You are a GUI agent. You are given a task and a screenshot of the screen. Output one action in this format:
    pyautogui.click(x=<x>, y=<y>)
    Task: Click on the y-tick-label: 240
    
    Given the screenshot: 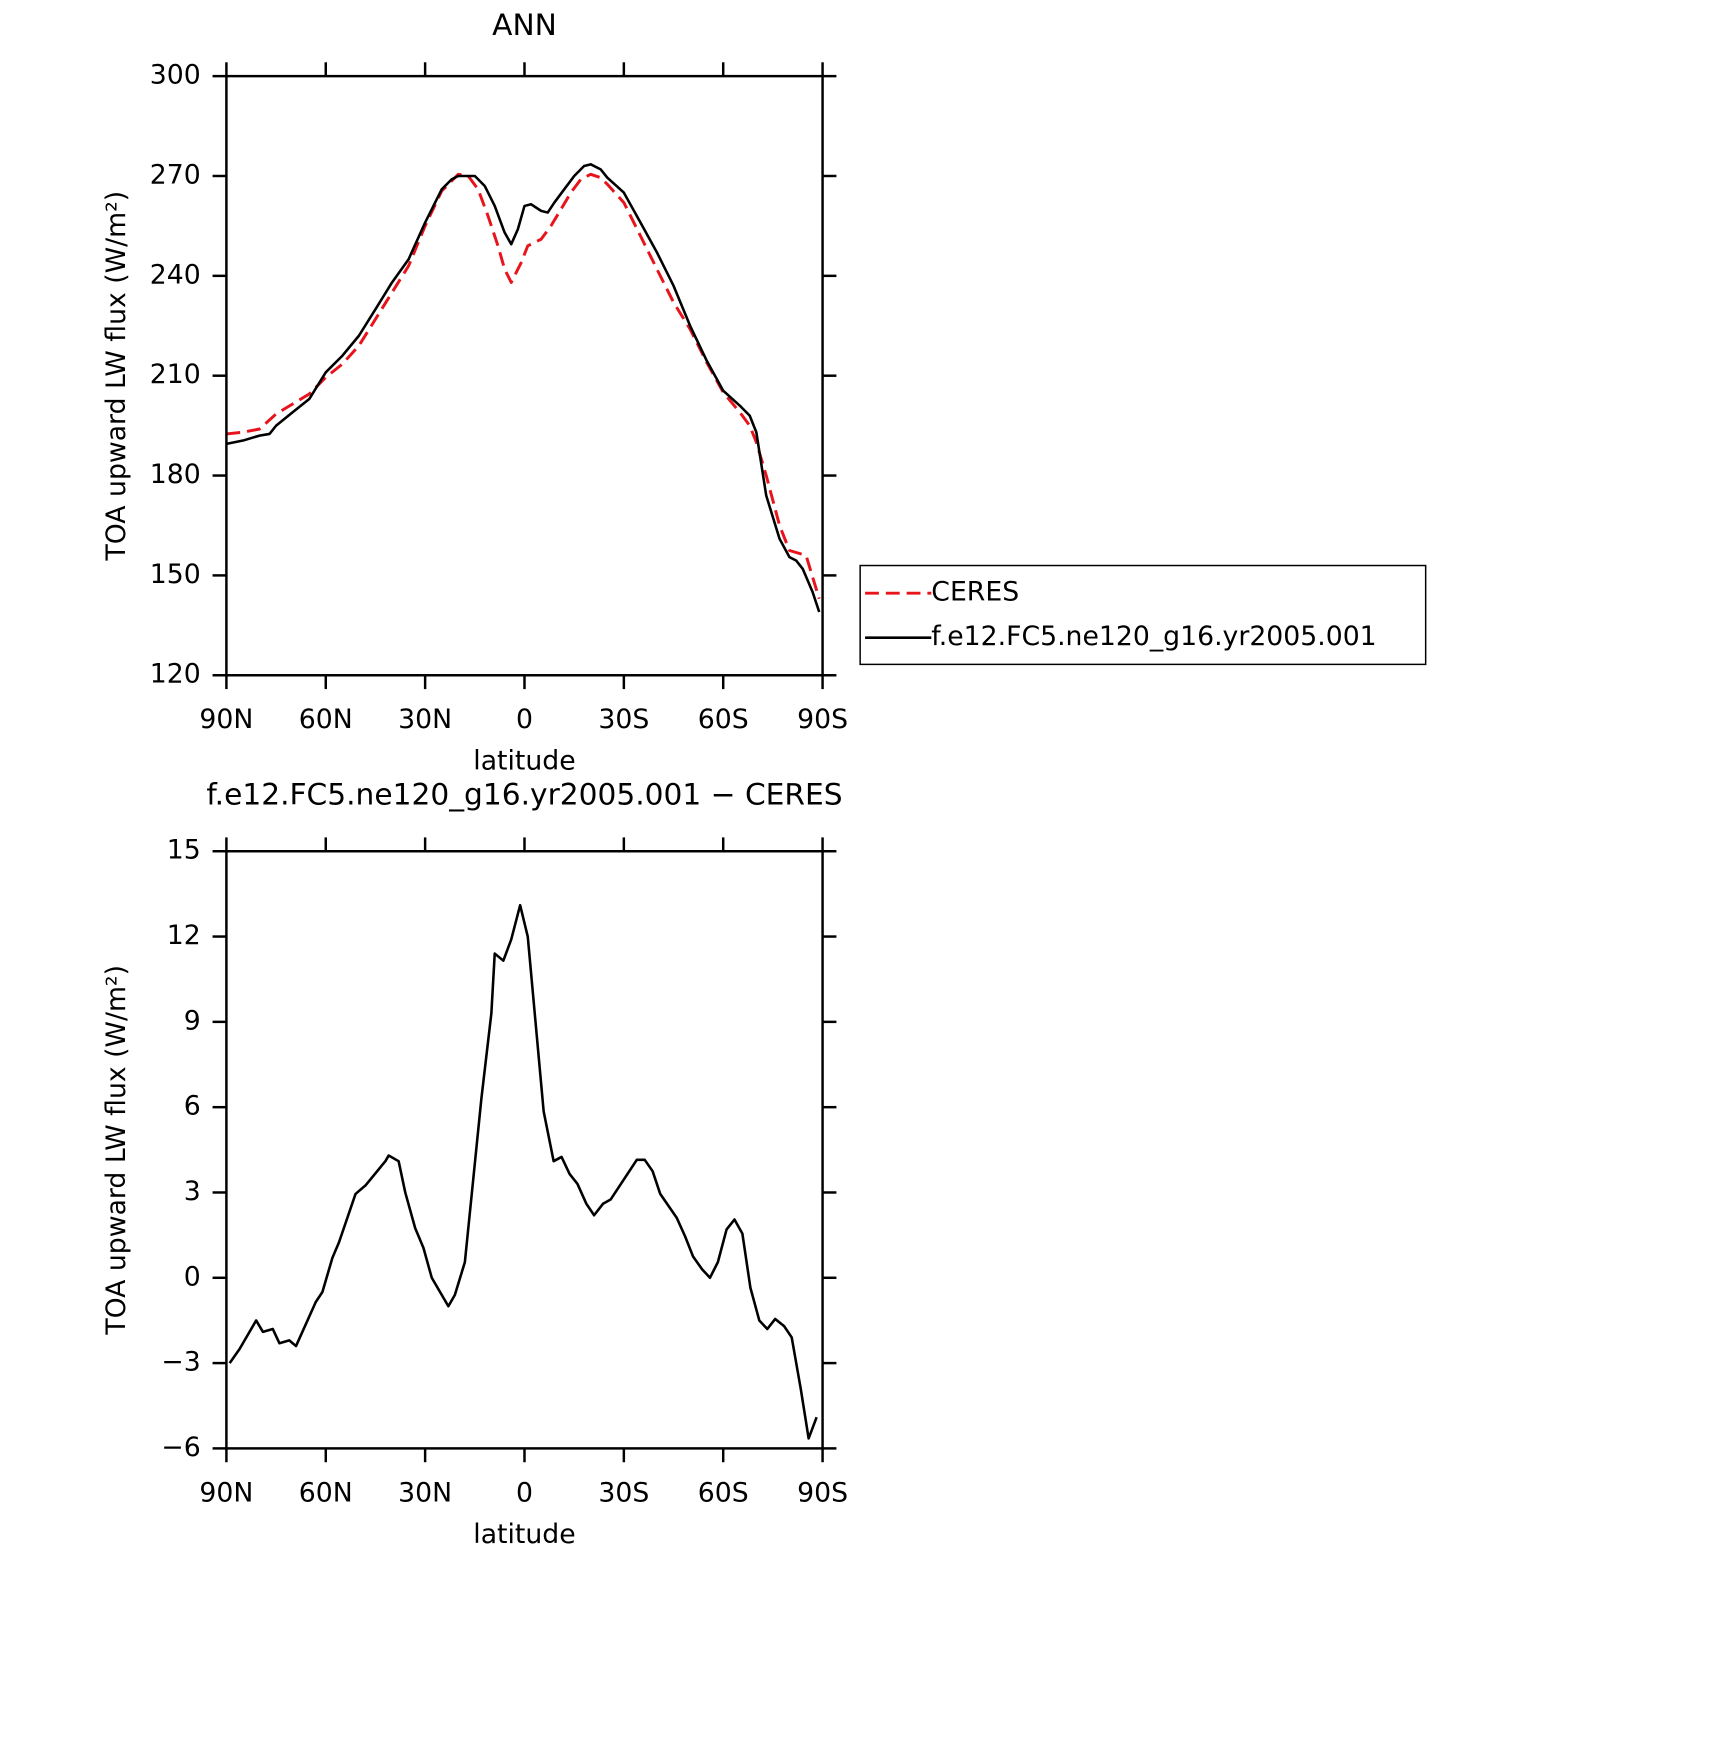 What is the action you would take?
    pyautogui.click(x=175, y=274)
    